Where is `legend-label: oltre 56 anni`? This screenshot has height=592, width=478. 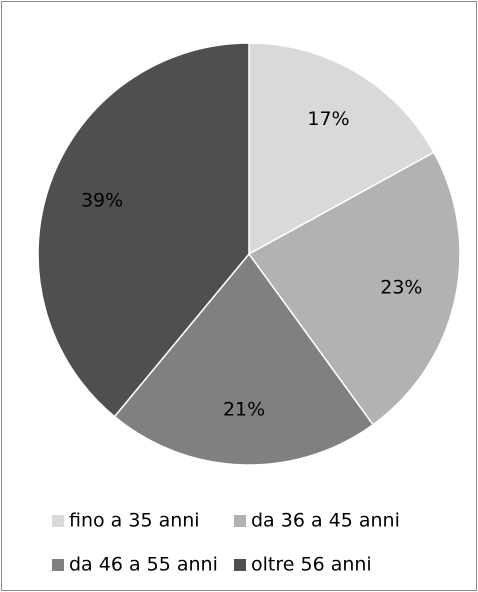
legend-label: oltre 56 anni is located at coordinates (311, 565).